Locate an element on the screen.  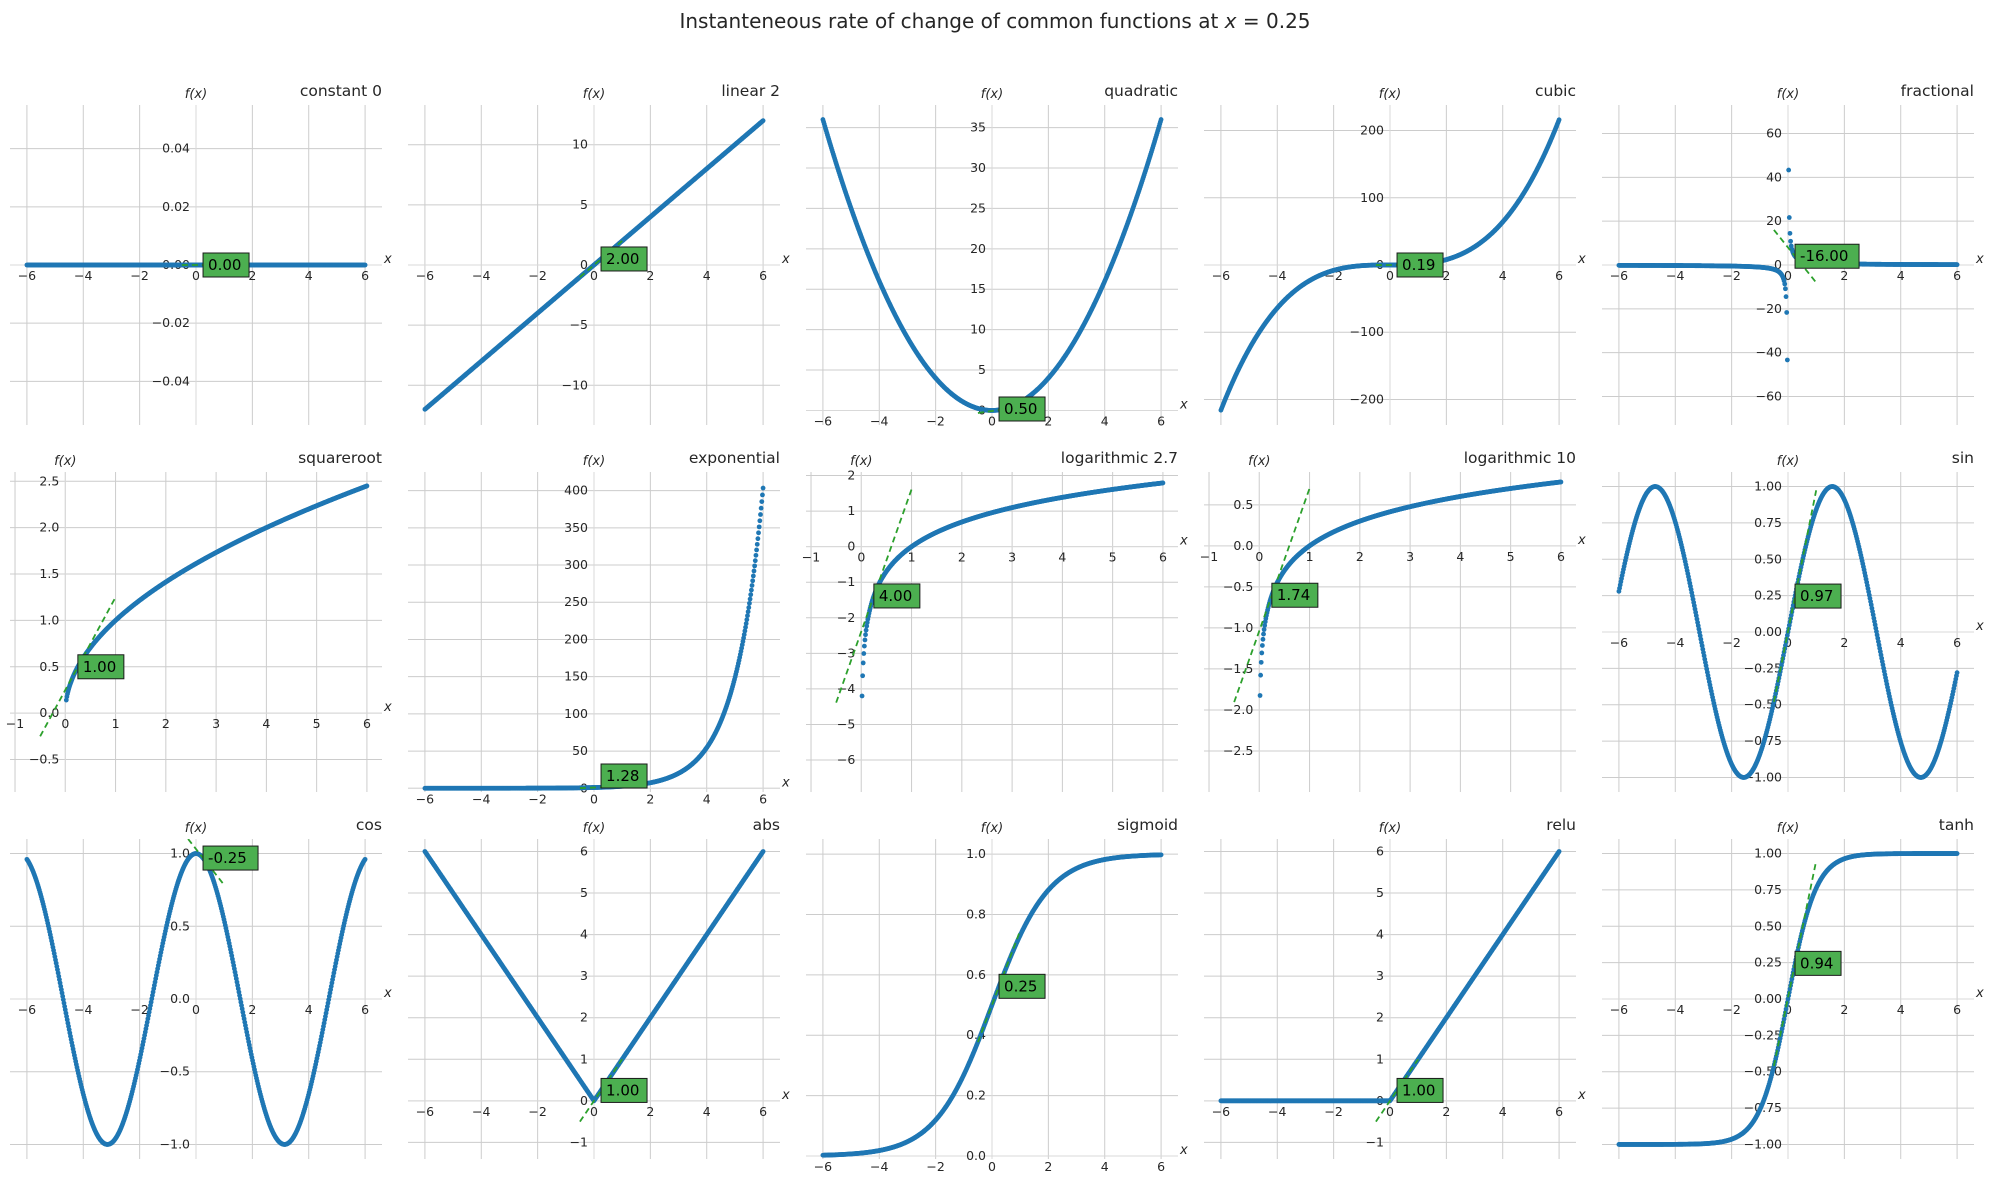
slope-label: 0.19 is located at coordinates (1418, 265).